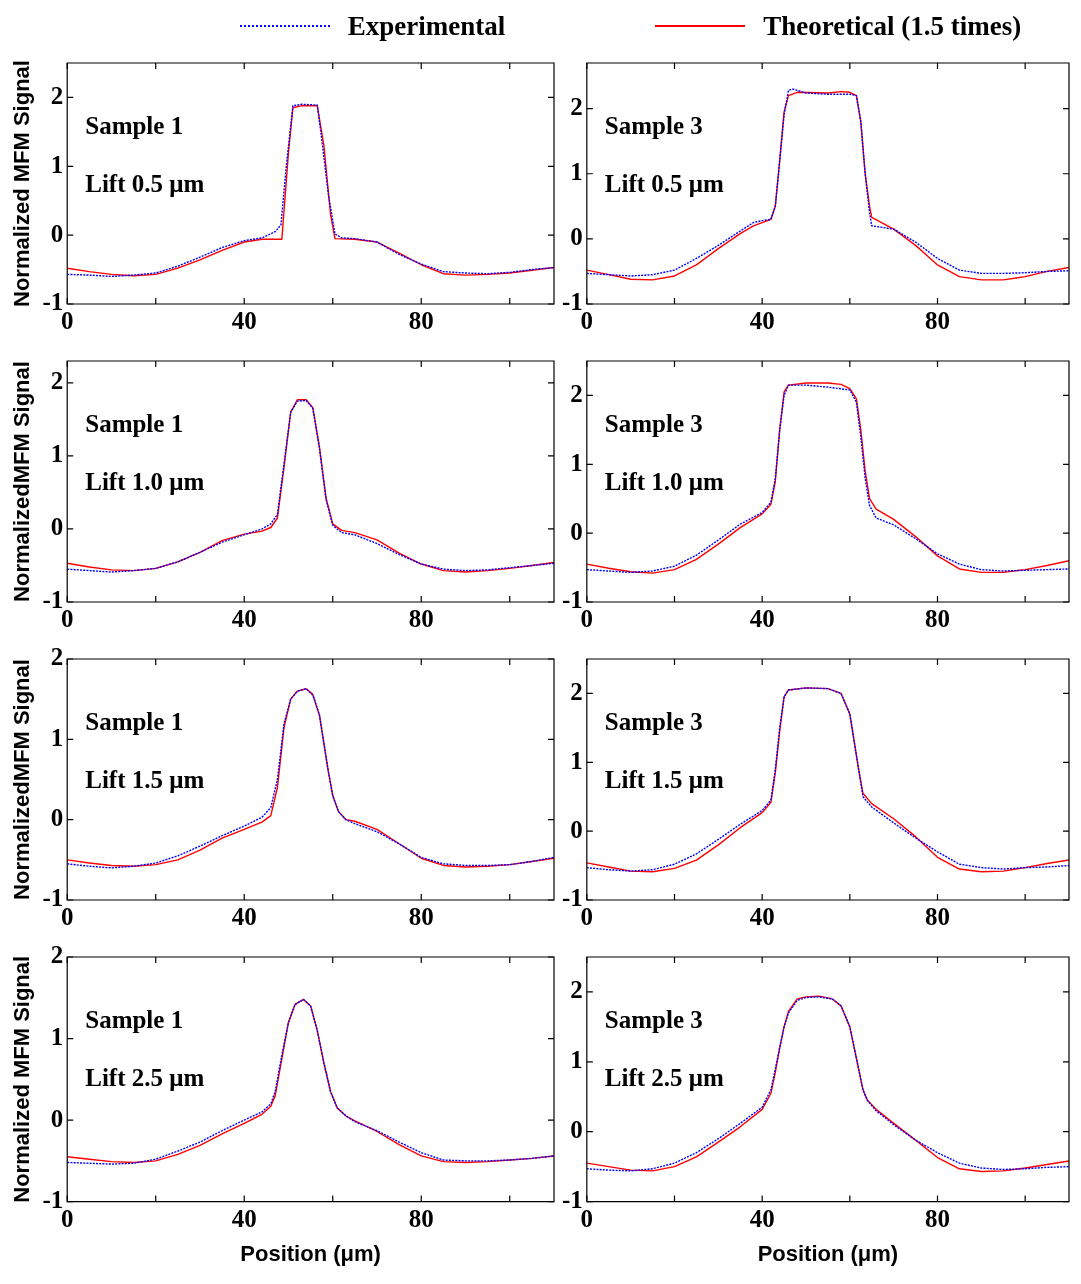 The image size is (1081, 1284). What do you see at coordinates (310, 486) in the screenshot?
I see `line-series` at bounding box center [310, 486].